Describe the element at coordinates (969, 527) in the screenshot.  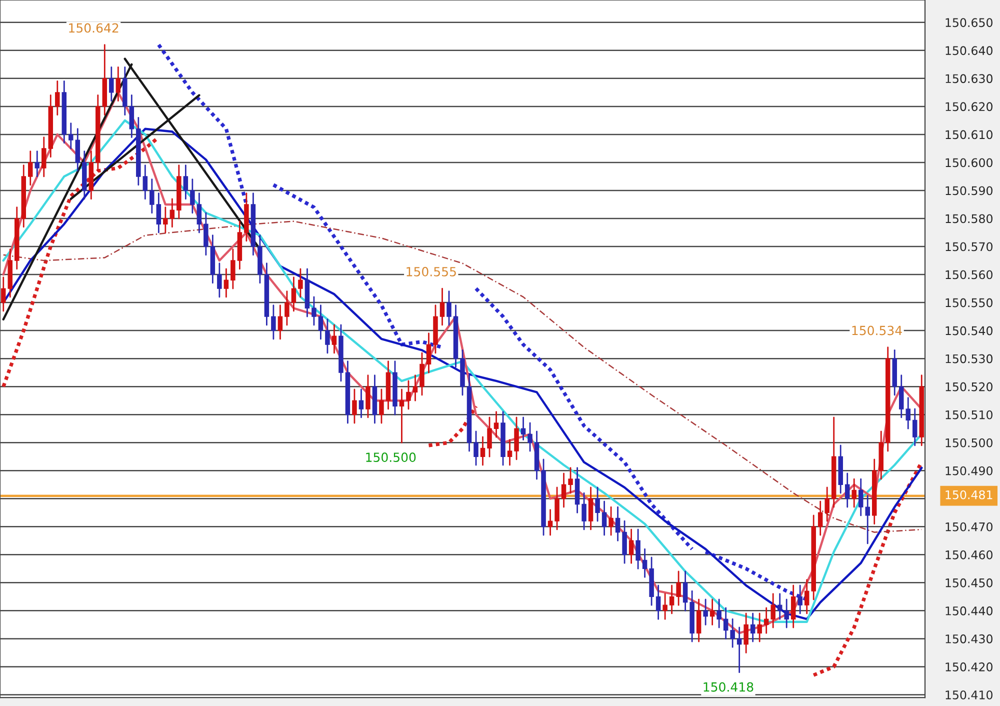
I see `y-tick-label: 150.470` at that location.